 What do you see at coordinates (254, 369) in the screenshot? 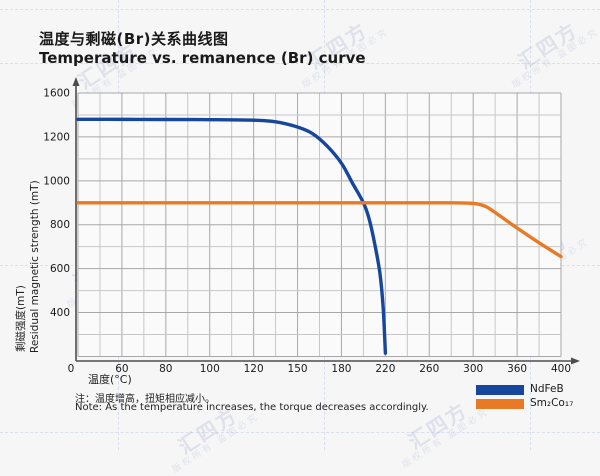
I see `x-tick-label: 120` at bounding box center [254, 369].